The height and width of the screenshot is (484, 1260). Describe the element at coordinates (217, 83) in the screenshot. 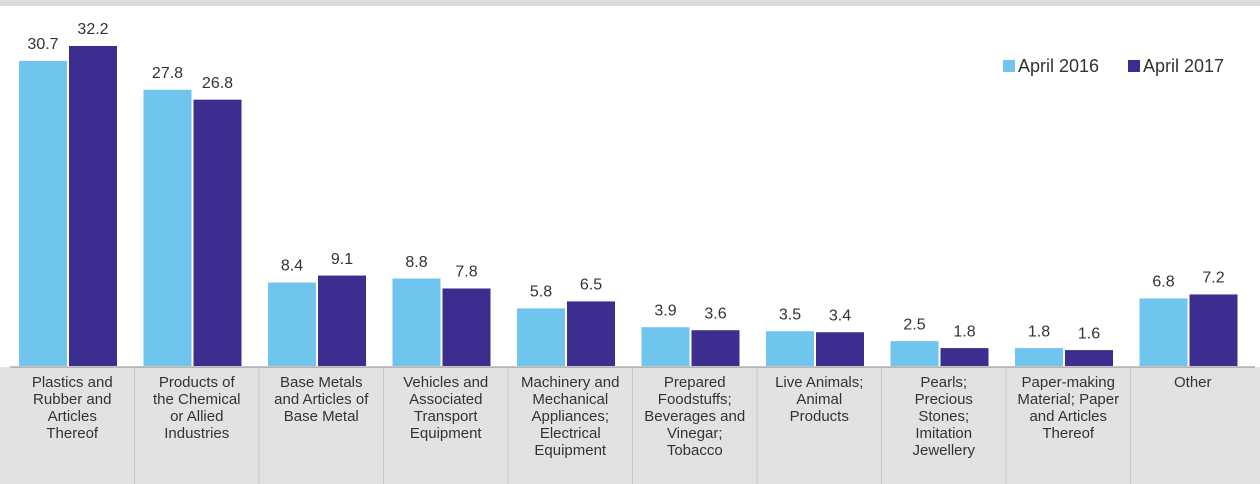

I see `value-label: 26.8` at that location.